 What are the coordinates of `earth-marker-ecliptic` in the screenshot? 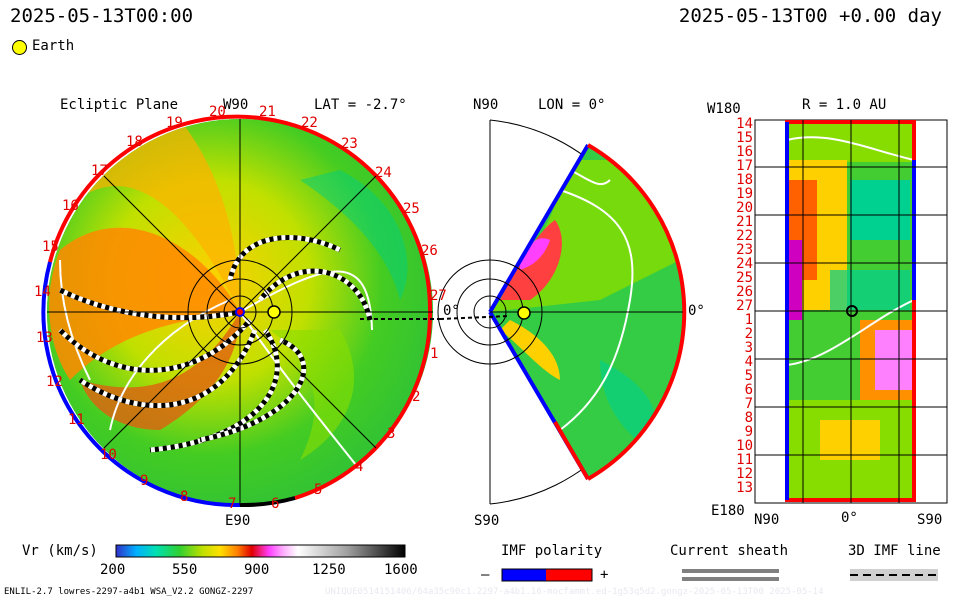 It's located at (274, 312).